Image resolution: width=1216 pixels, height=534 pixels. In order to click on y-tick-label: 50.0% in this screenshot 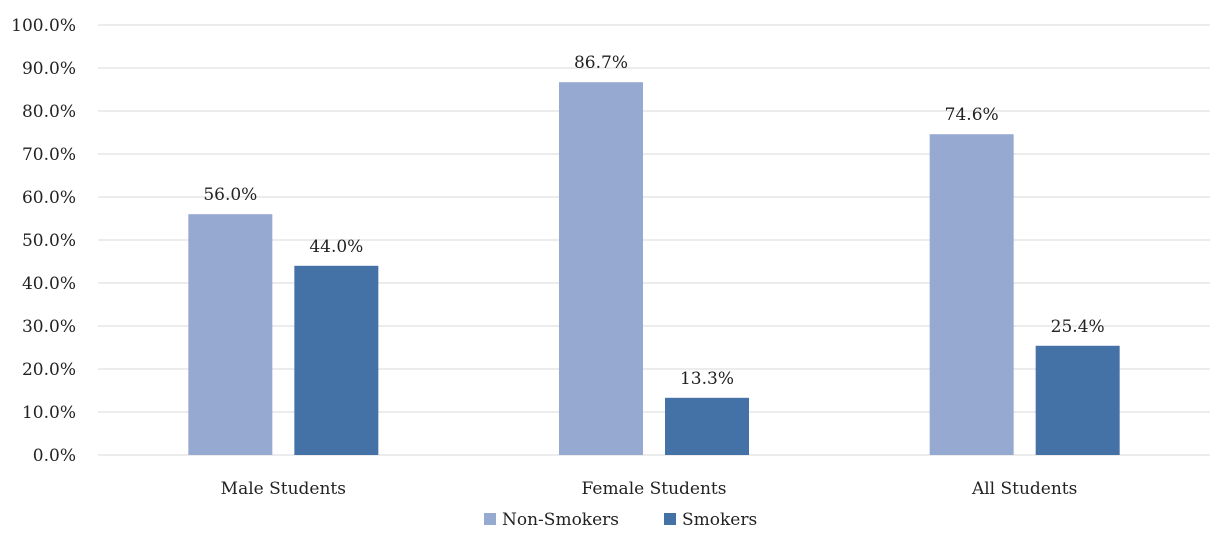, I will do `click(49, 241)`.